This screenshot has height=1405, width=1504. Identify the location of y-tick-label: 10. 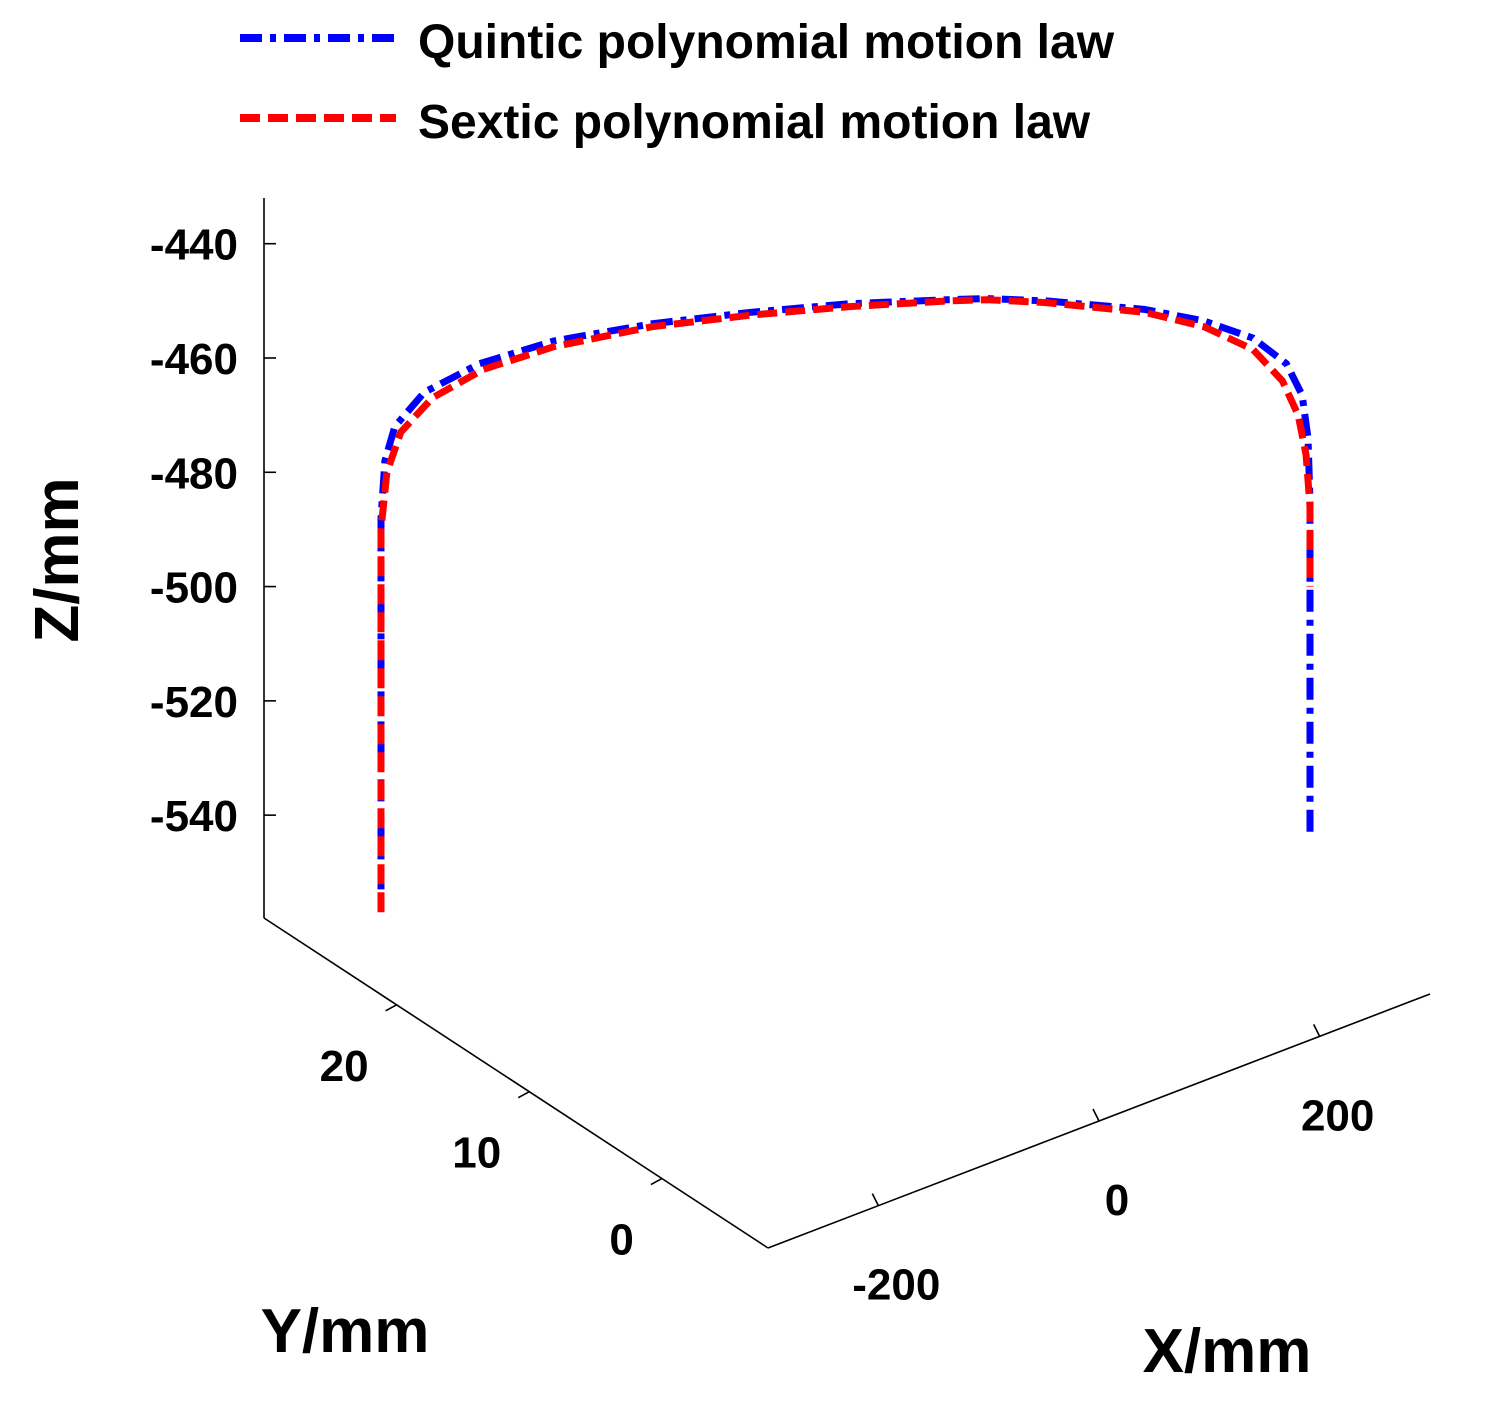
(476, 1153).